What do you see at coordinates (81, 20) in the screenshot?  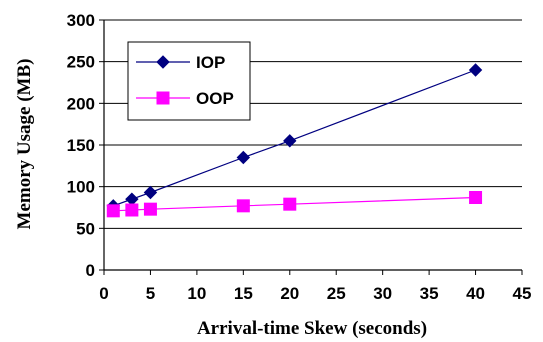 I see `y-tick-label: 300` at bounding box center [81, 20].